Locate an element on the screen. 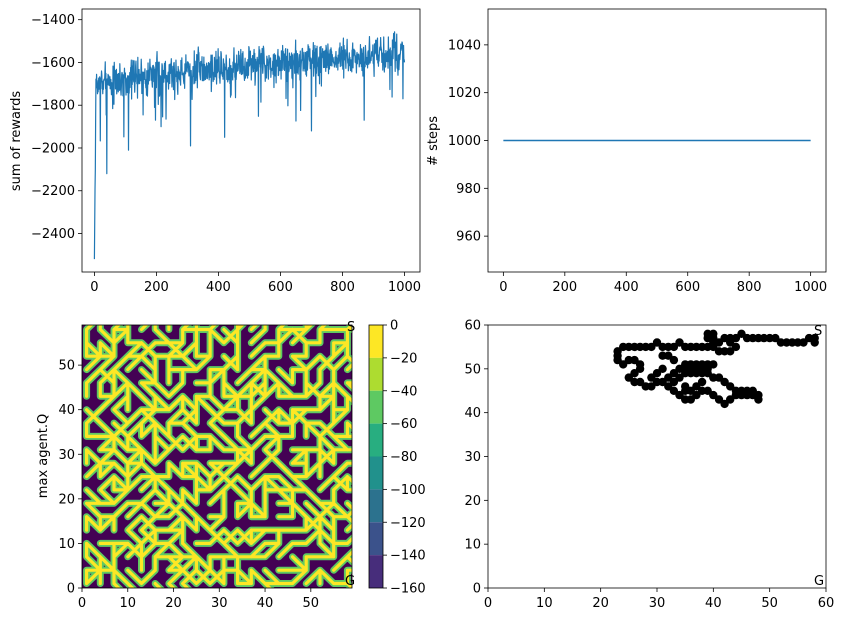 This screenshot has width=844, height=621. q-contour-ytick-label: 0 is located at coordinates (71, 589).